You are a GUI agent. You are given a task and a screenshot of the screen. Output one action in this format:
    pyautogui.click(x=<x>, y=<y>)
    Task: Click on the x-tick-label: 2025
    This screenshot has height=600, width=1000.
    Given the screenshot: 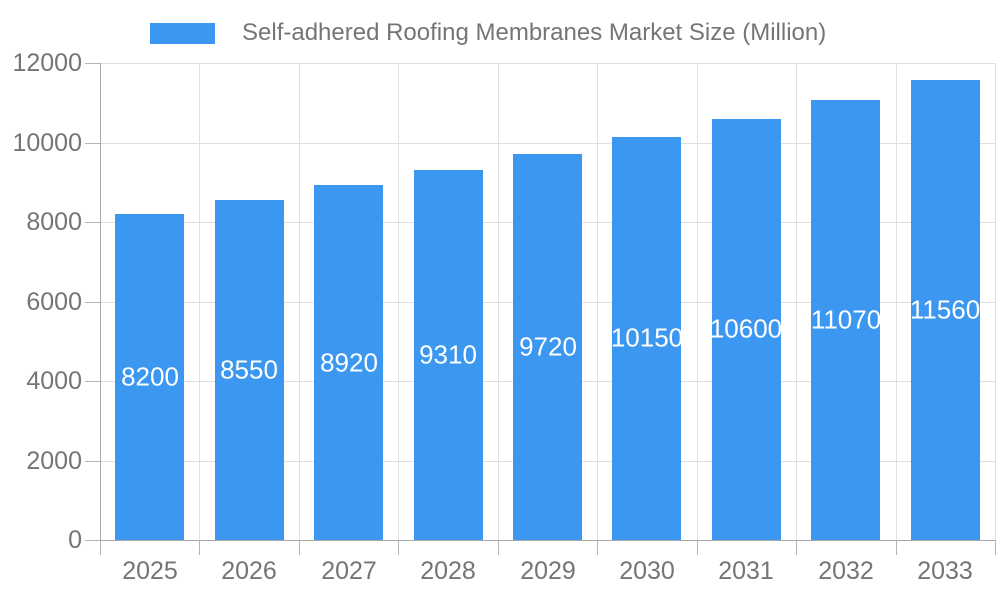 What is the action you would take?
    pyautogui.click(x=150, y=571)
    